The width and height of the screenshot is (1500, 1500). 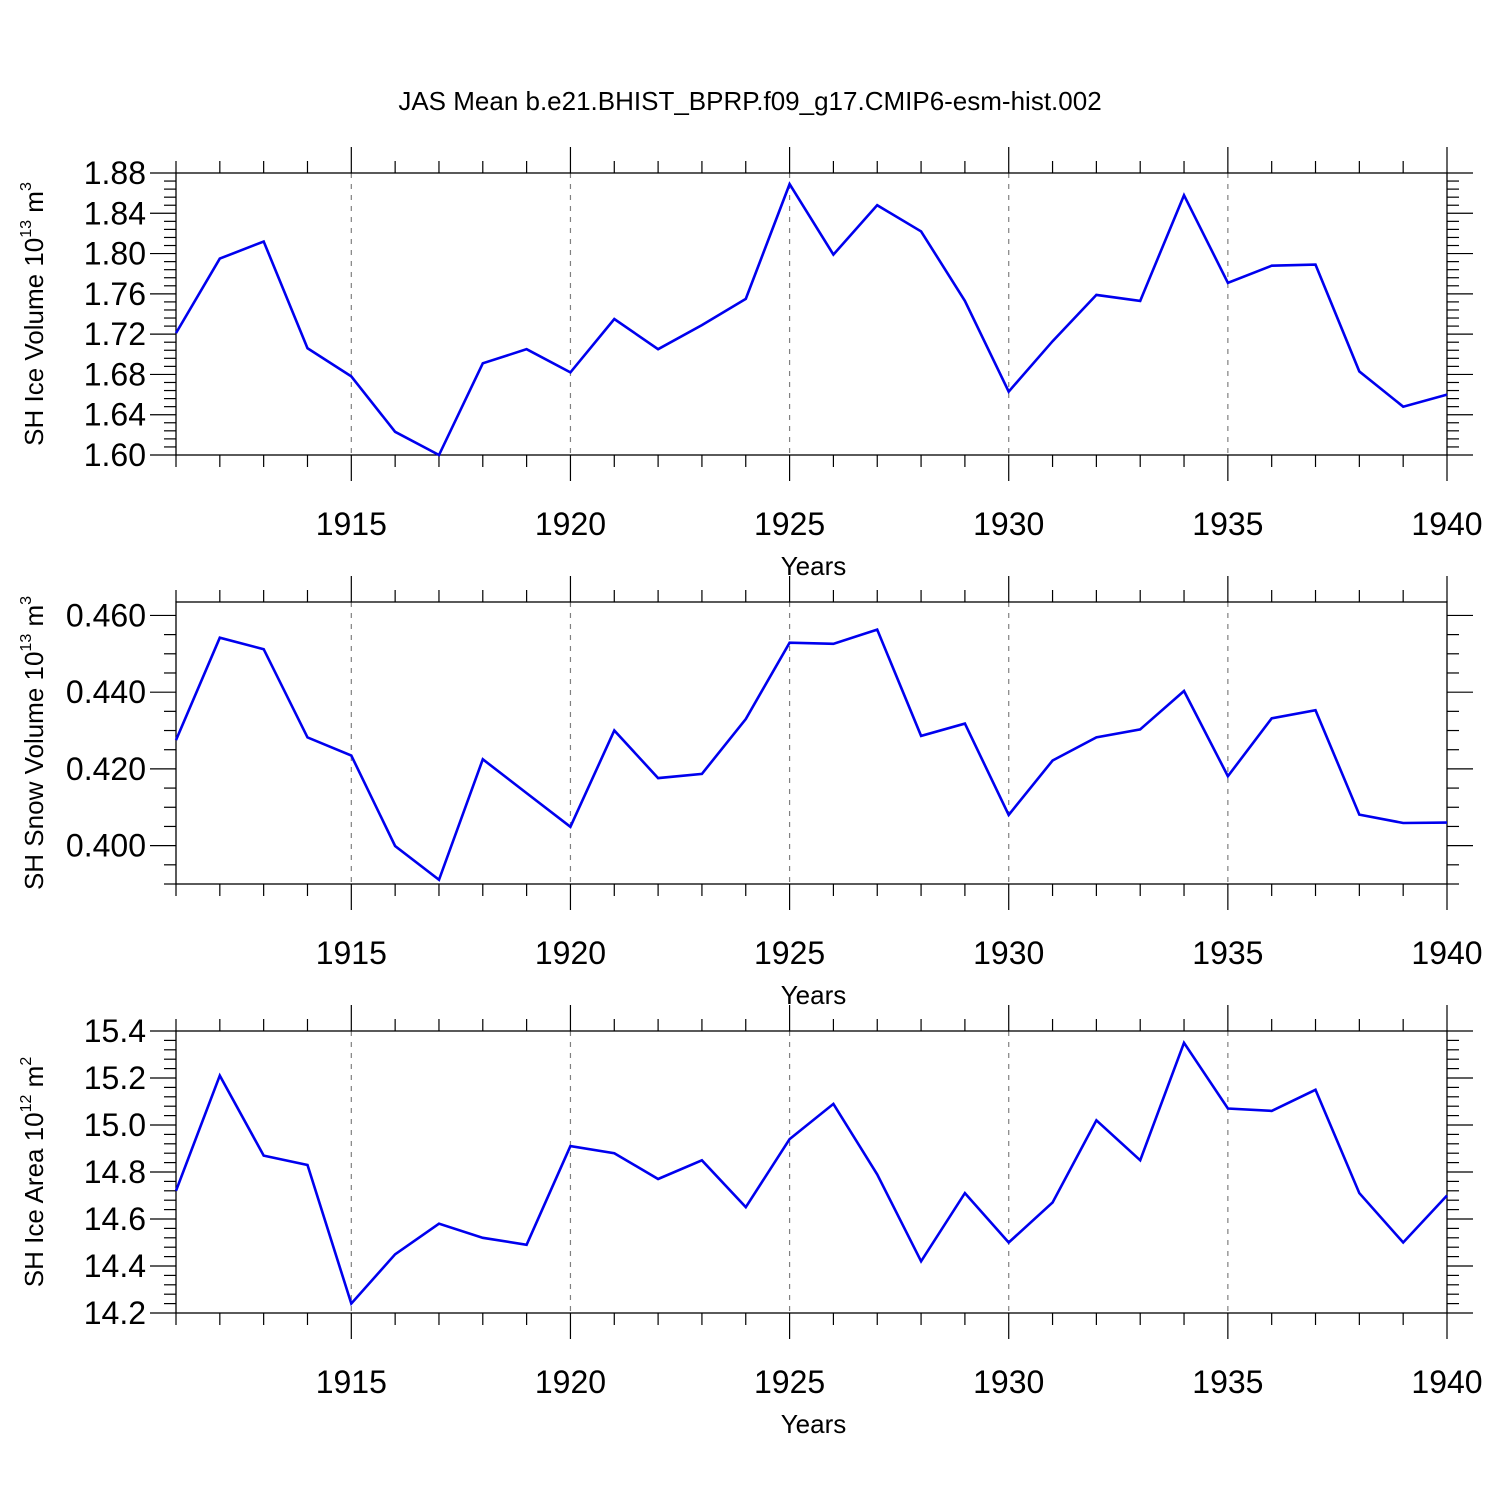 What do you see at coordinates (33, 1172) in the screenshot?
I see `y-axis-label: SH Ice Area 1012 m2` at bounding box center [33, 1172].